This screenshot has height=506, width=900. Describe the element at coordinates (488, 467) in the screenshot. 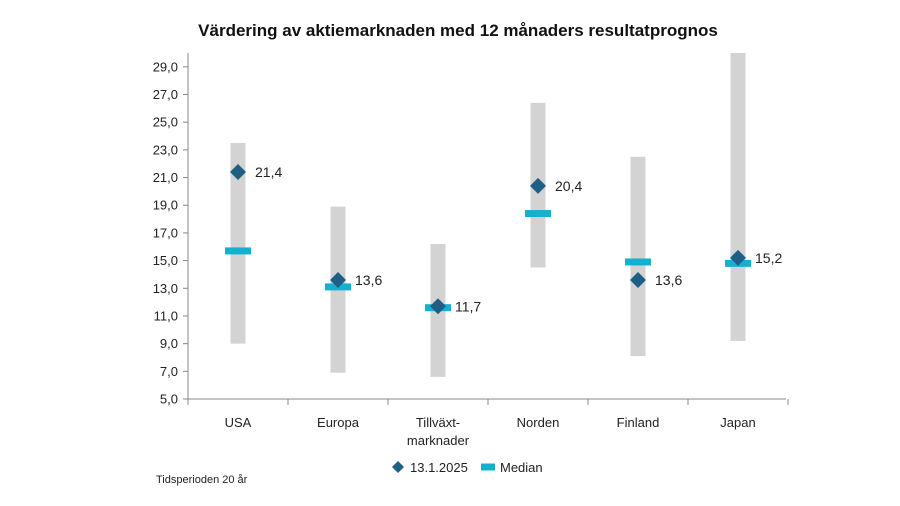

I see `legend-median-icon` at that location.